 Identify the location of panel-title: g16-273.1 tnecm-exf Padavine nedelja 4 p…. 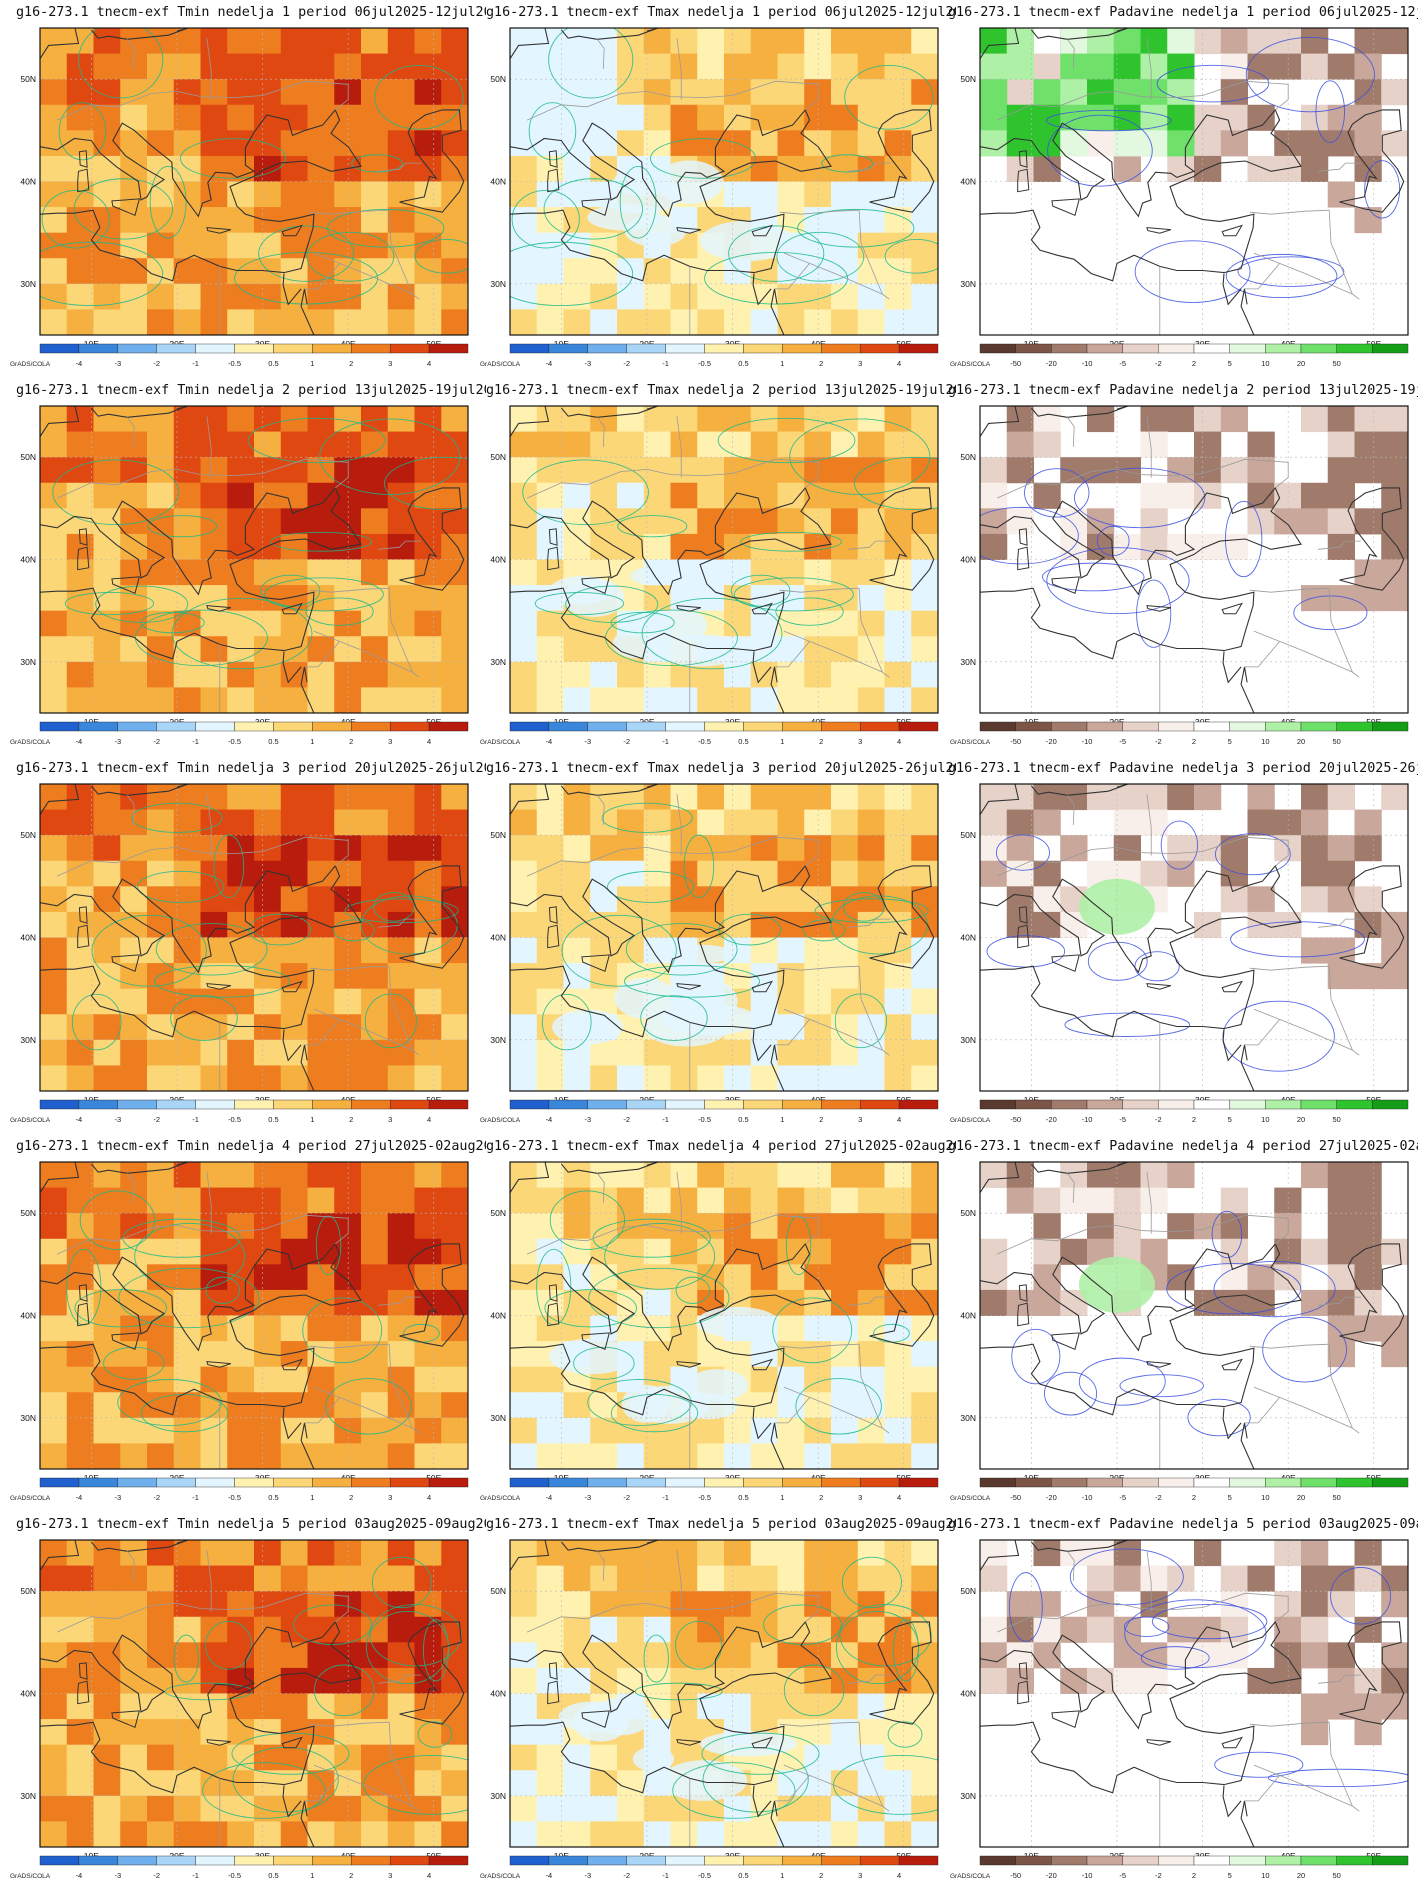
(1183, 1146).